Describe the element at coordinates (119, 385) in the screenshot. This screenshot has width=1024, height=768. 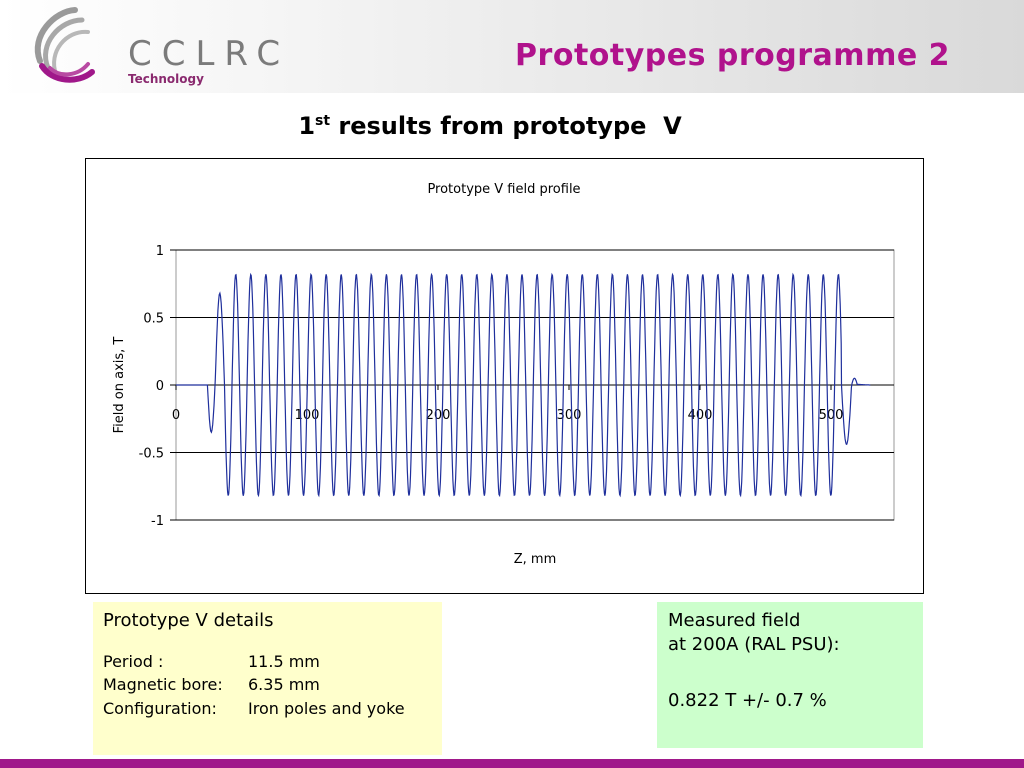
I see `y-axis-label: Field on axis, T` at that location.